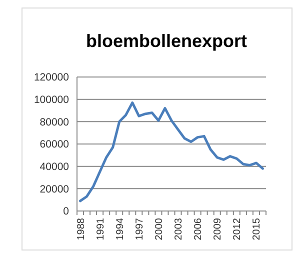 This screenshot has height=264, width=300. I want to click on x-tick-label: 2015, so click(257, 229).